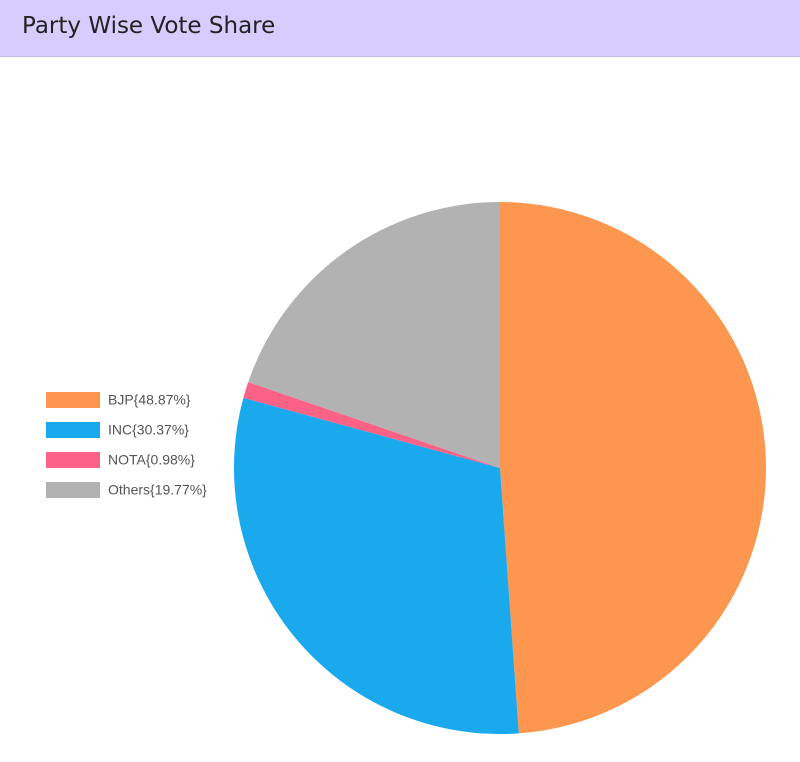  I want to click on legend-label: Others{19.77%}, so click(157, 490).